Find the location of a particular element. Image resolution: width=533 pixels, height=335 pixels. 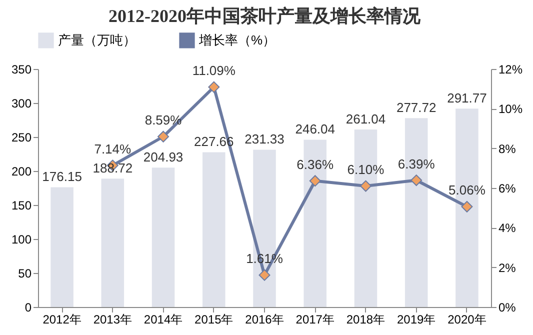

data-label: 6.36% is located at coordinates (315, 164).